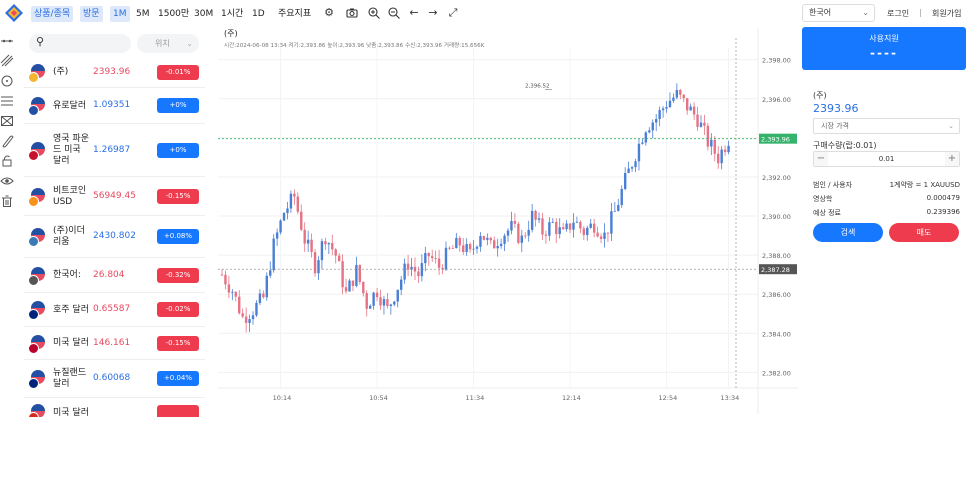 This screenshot has width=966, height=478. Describe the element at coordinates (7, 121) in the screenshot. I see `envelope-icon` at that location.